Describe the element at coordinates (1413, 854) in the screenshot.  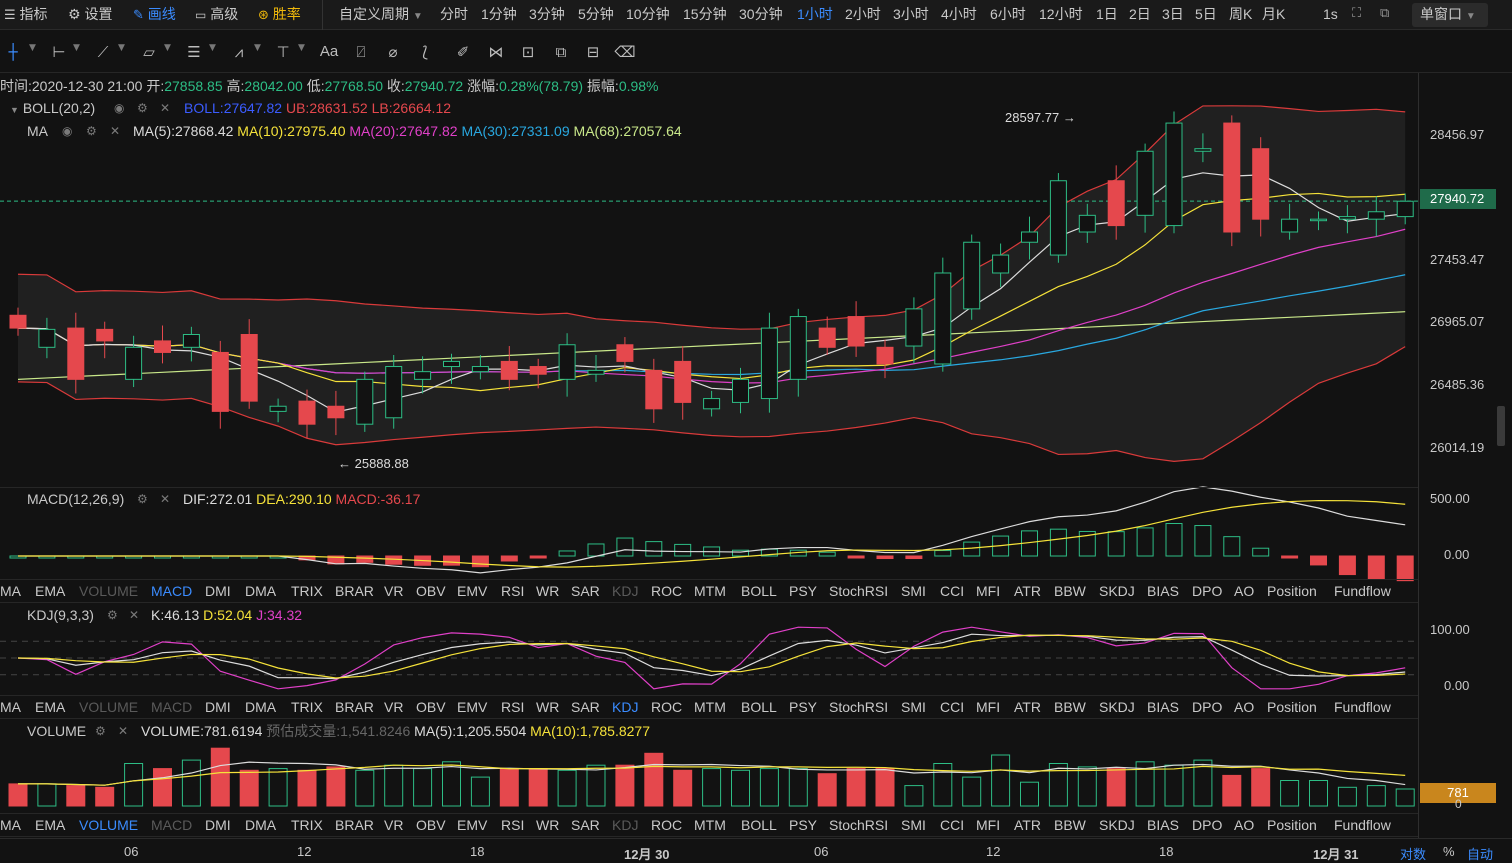
I see `log-scale-toggle: 对数` at that location.